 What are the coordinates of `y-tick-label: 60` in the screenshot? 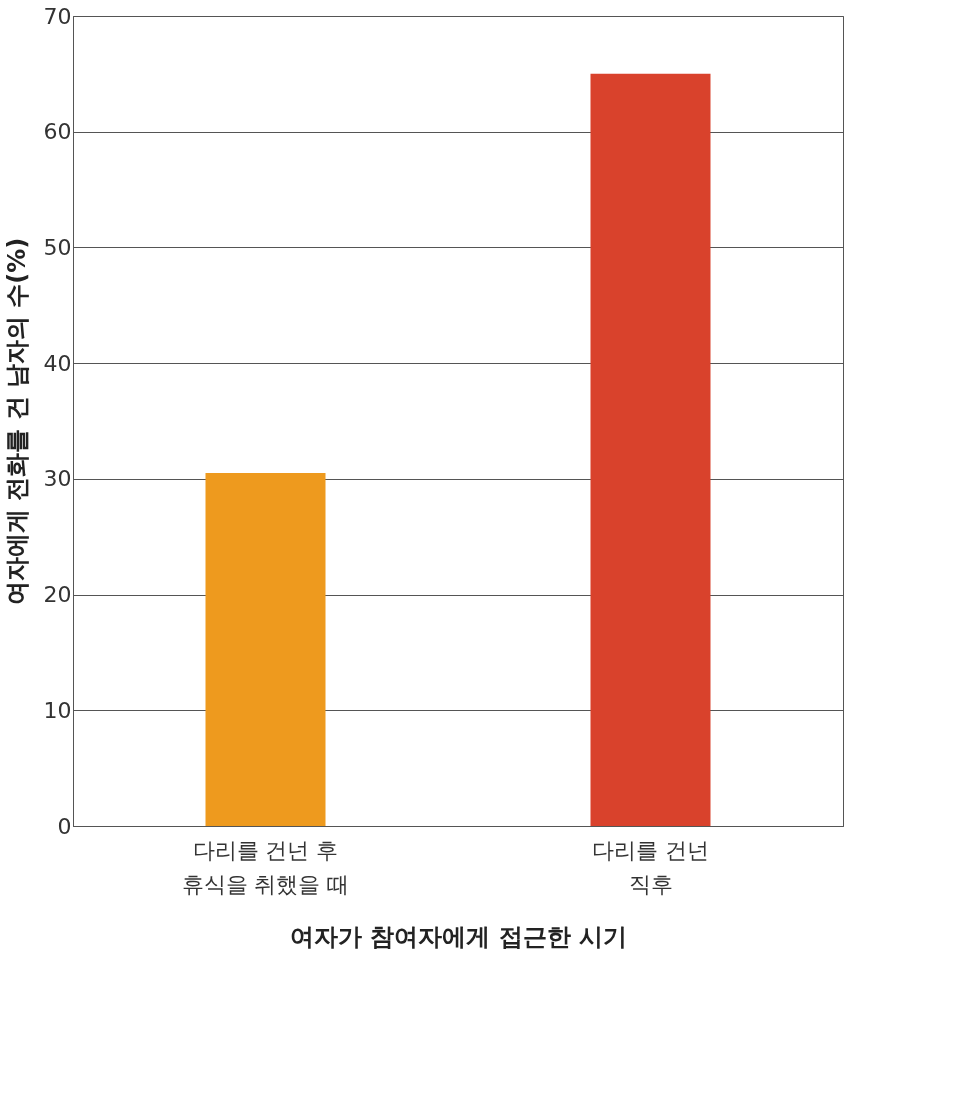 It's located at (57, 132).